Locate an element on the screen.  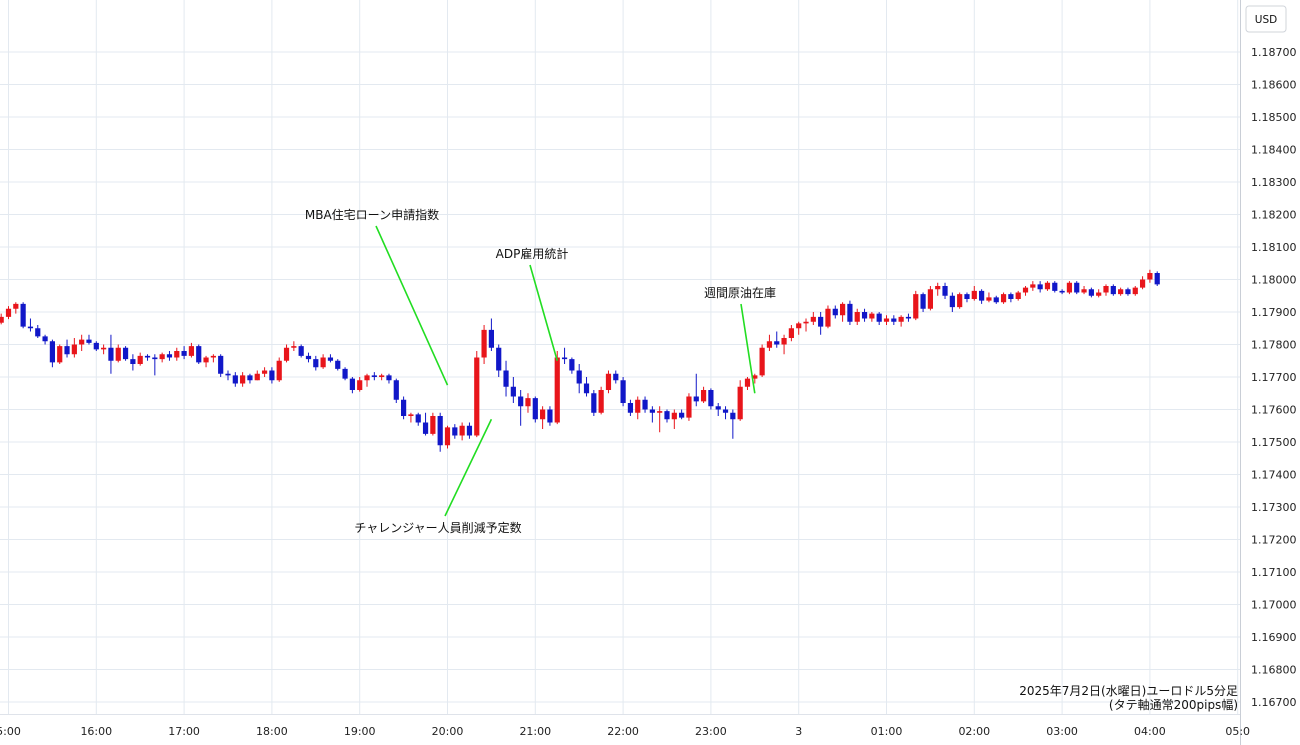
x-tick-label: 22:00 is located at coordinates (623, 731).